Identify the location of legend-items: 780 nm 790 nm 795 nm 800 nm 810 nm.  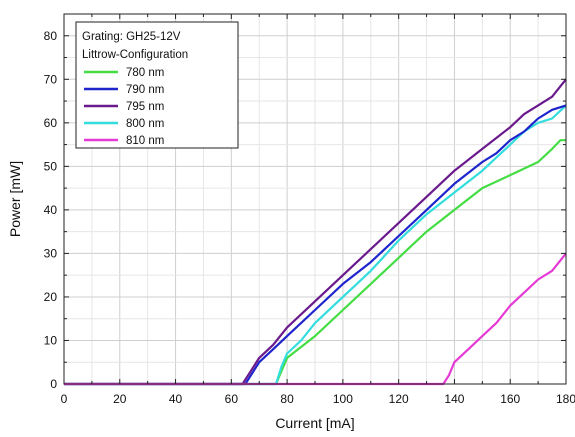
(124, 107).